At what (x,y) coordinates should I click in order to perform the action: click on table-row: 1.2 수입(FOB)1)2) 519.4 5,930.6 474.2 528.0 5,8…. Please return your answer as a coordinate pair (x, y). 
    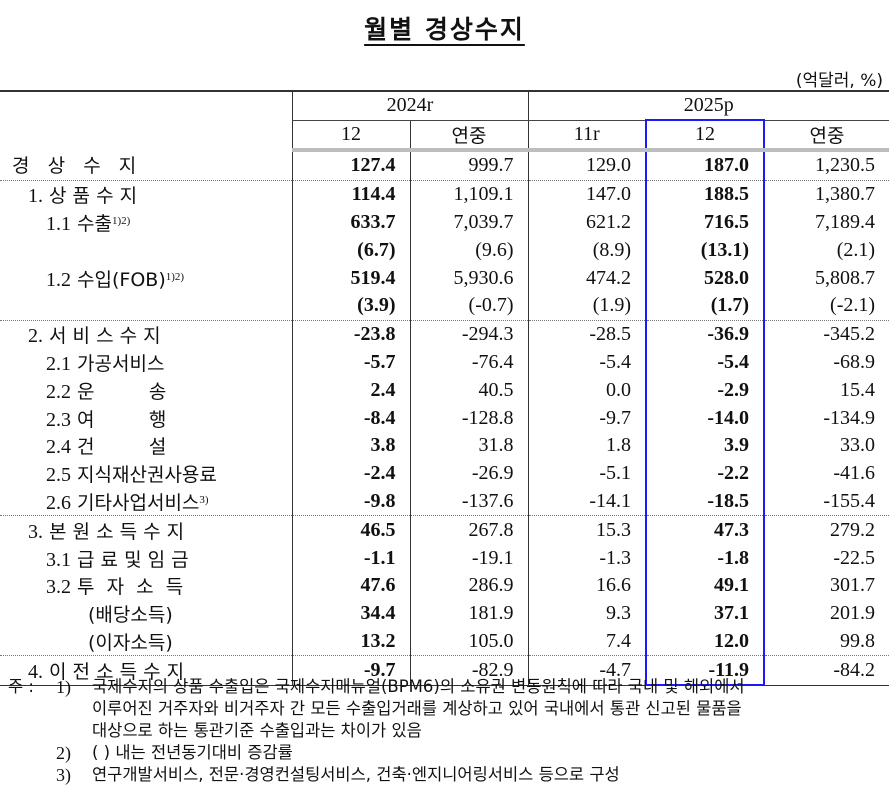
    Looking at the image, I should click on (444, 278).